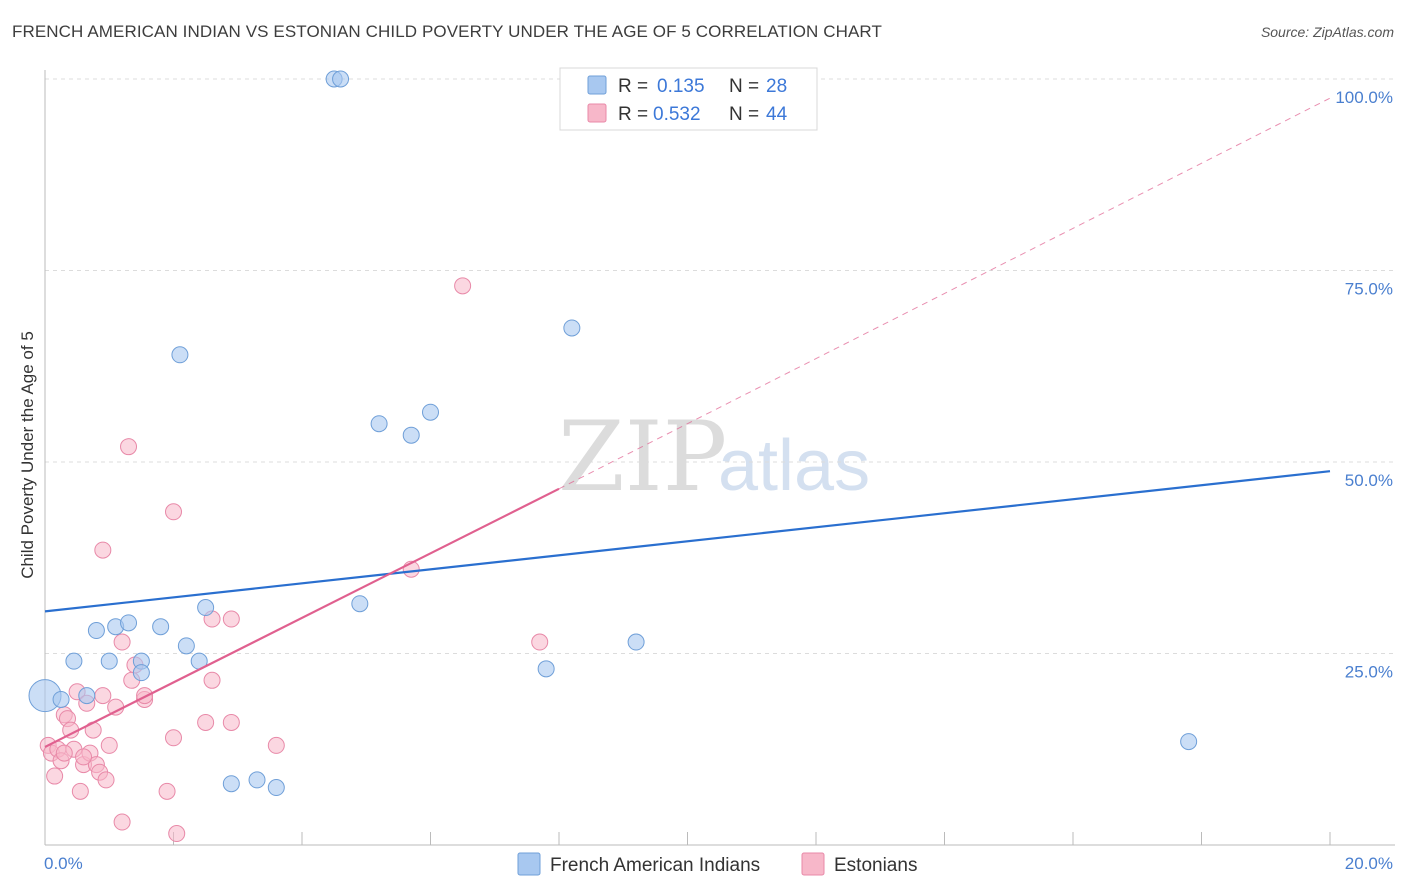 The image size is (1406, 892). Describe the element at coordinates (681, 86) in the screenshot. I see `legend-r-value-1: 0.135` at that location.